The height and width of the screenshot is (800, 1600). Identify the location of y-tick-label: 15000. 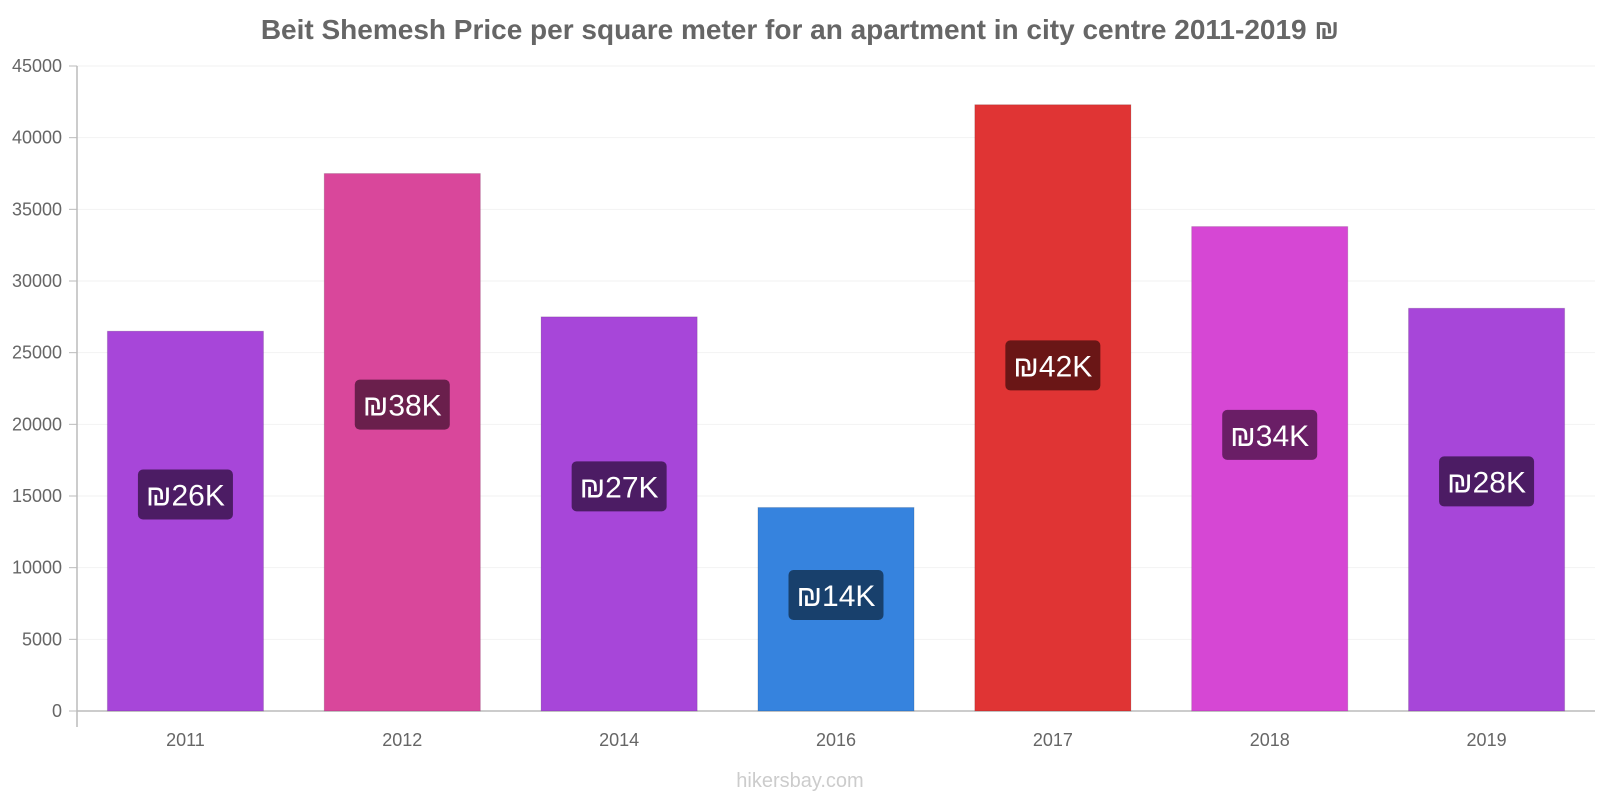
(37, 496).